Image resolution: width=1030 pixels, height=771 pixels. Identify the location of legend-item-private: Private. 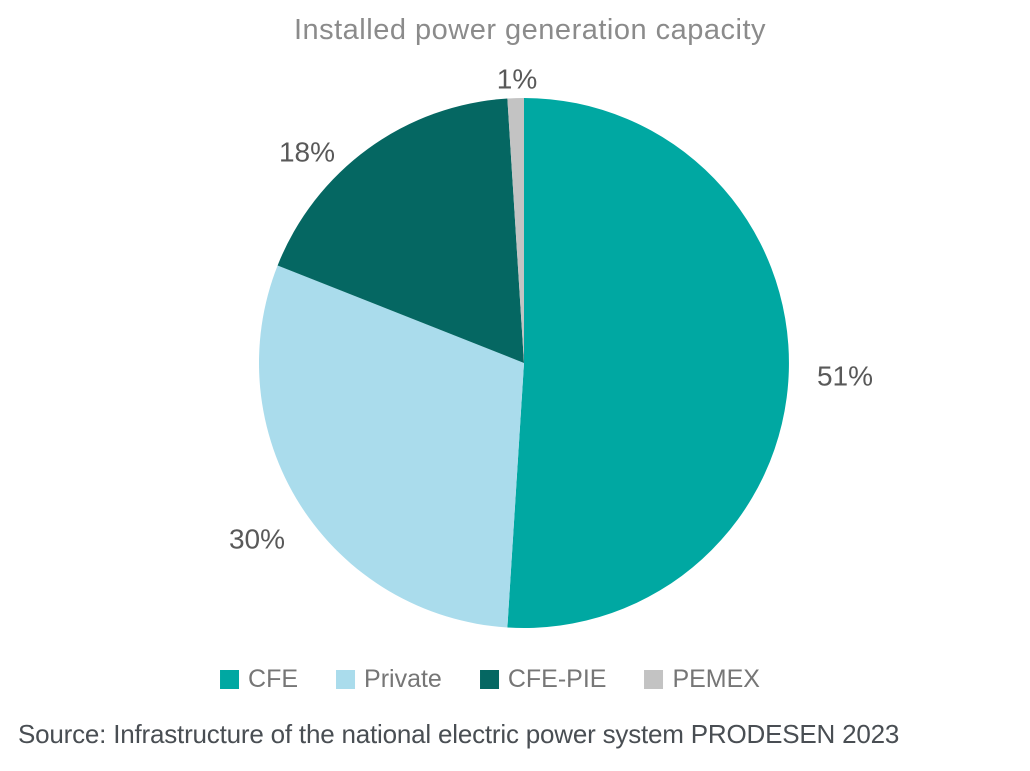
(389, 679).